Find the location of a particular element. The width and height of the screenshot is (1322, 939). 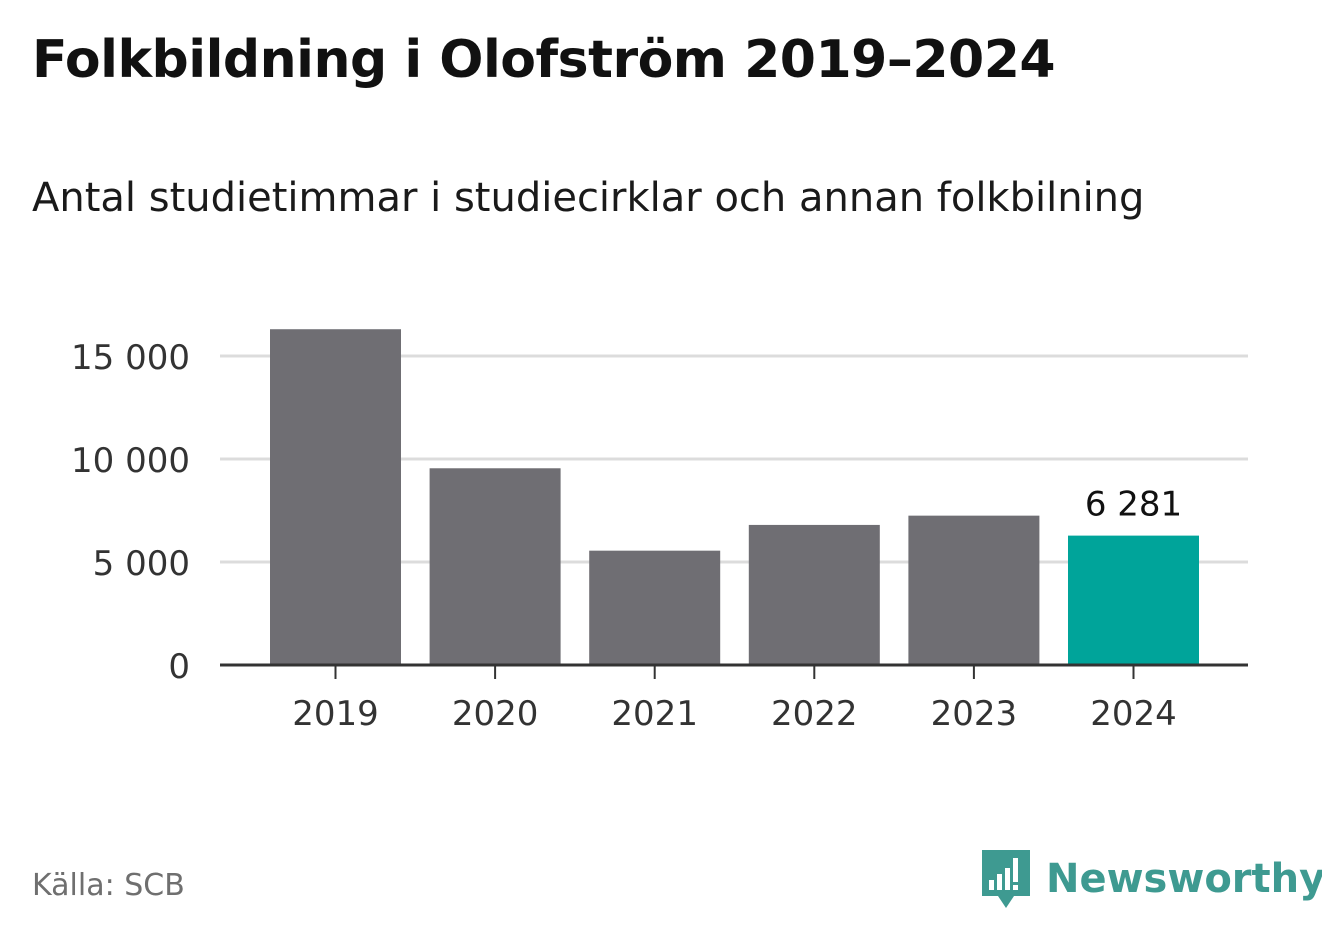

y-tick-label: 15 000 is located at coordinates (130, 358).